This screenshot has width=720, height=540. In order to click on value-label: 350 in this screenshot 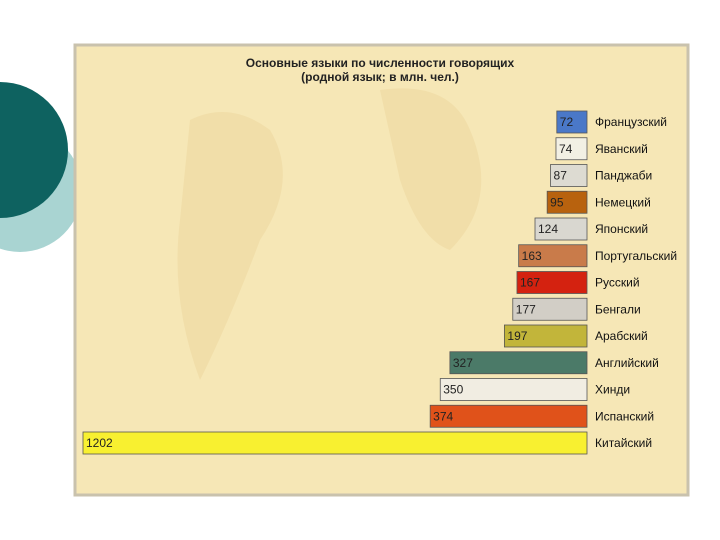, I will do `click(453, 390)`.